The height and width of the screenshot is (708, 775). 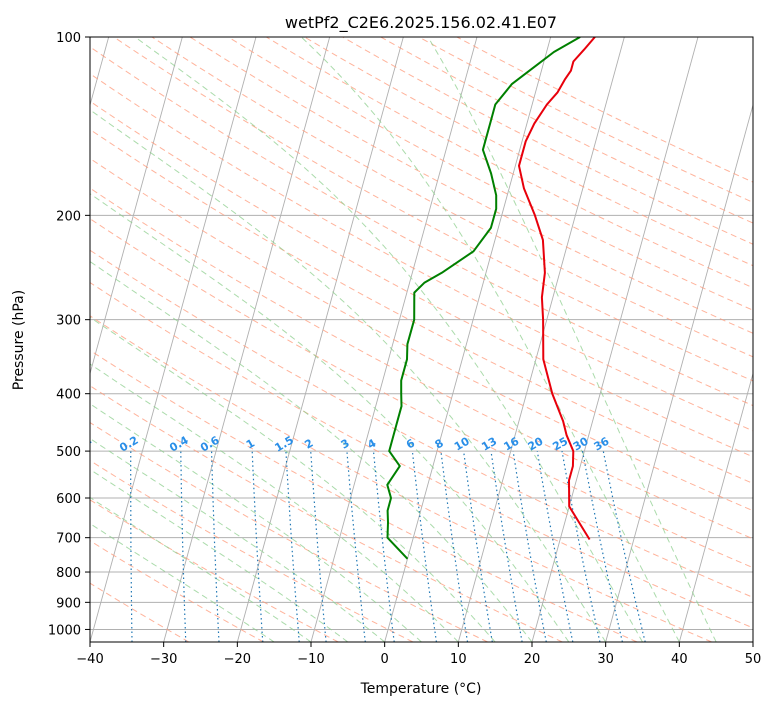 What do you see at coordinates (68, 499) in the screenshot?
I see `y-tick-label: 600` at bounding box center [68, 499].